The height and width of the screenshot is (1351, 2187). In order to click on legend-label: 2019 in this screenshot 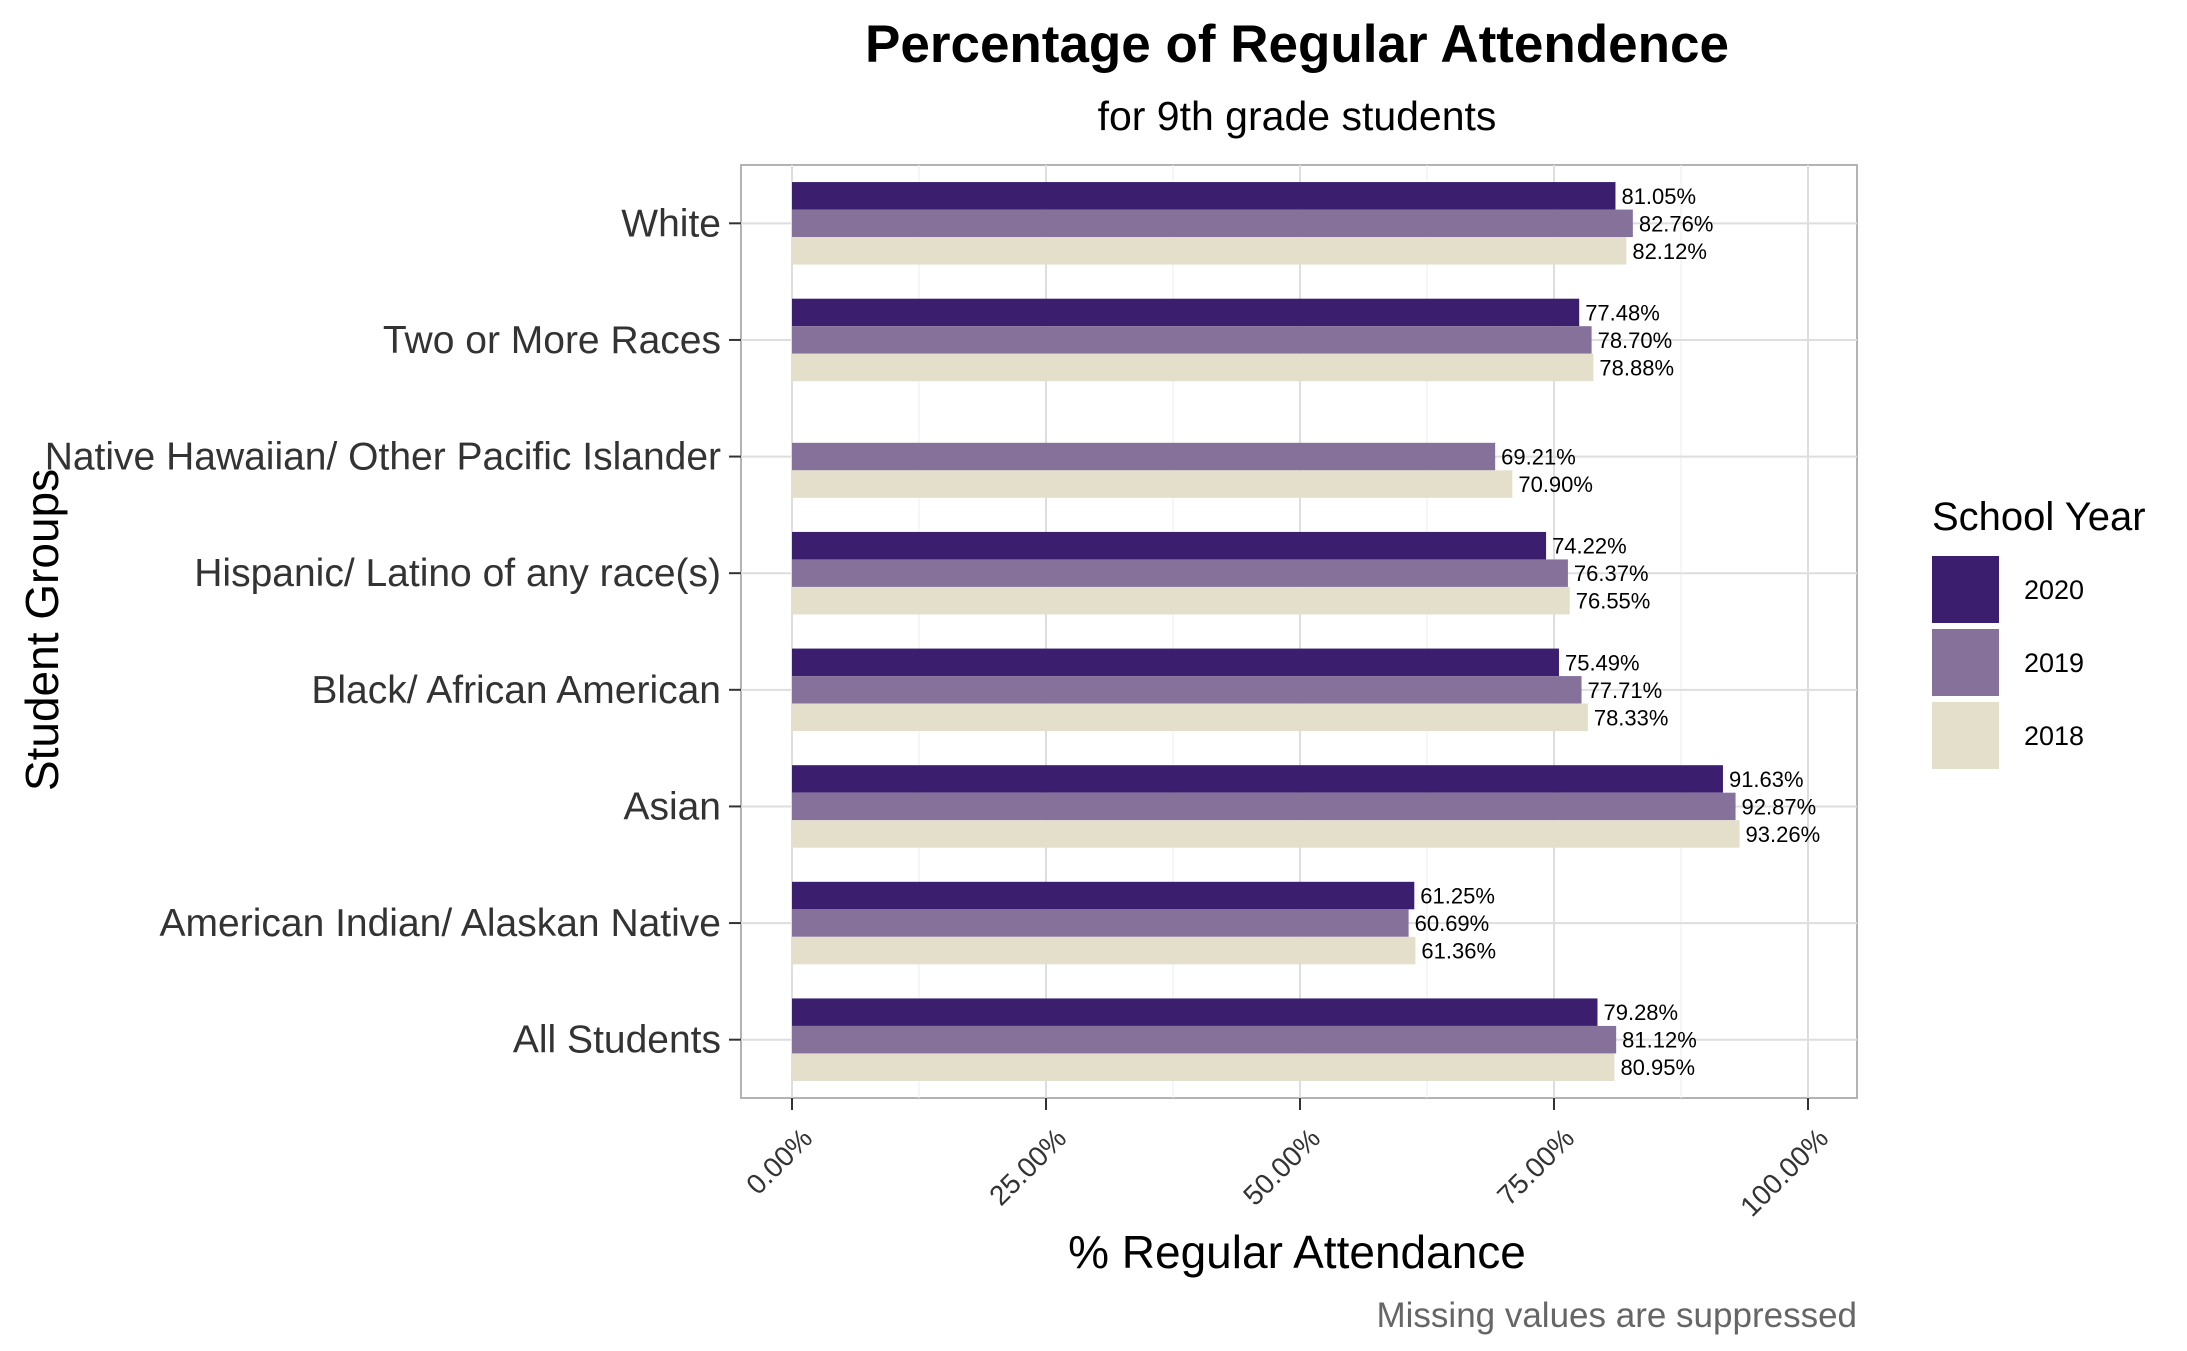, I will do `click(2054, 663)`.